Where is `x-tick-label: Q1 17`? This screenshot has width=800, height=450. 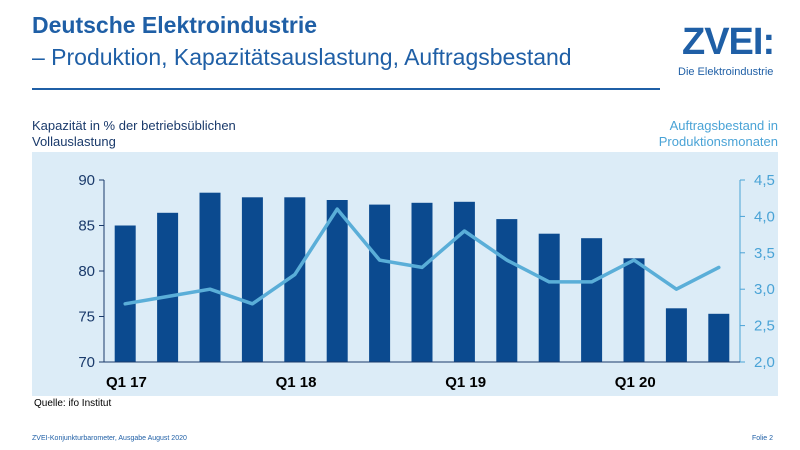 x-tick-label: Q1 17 is located at coordinates (126, 382).